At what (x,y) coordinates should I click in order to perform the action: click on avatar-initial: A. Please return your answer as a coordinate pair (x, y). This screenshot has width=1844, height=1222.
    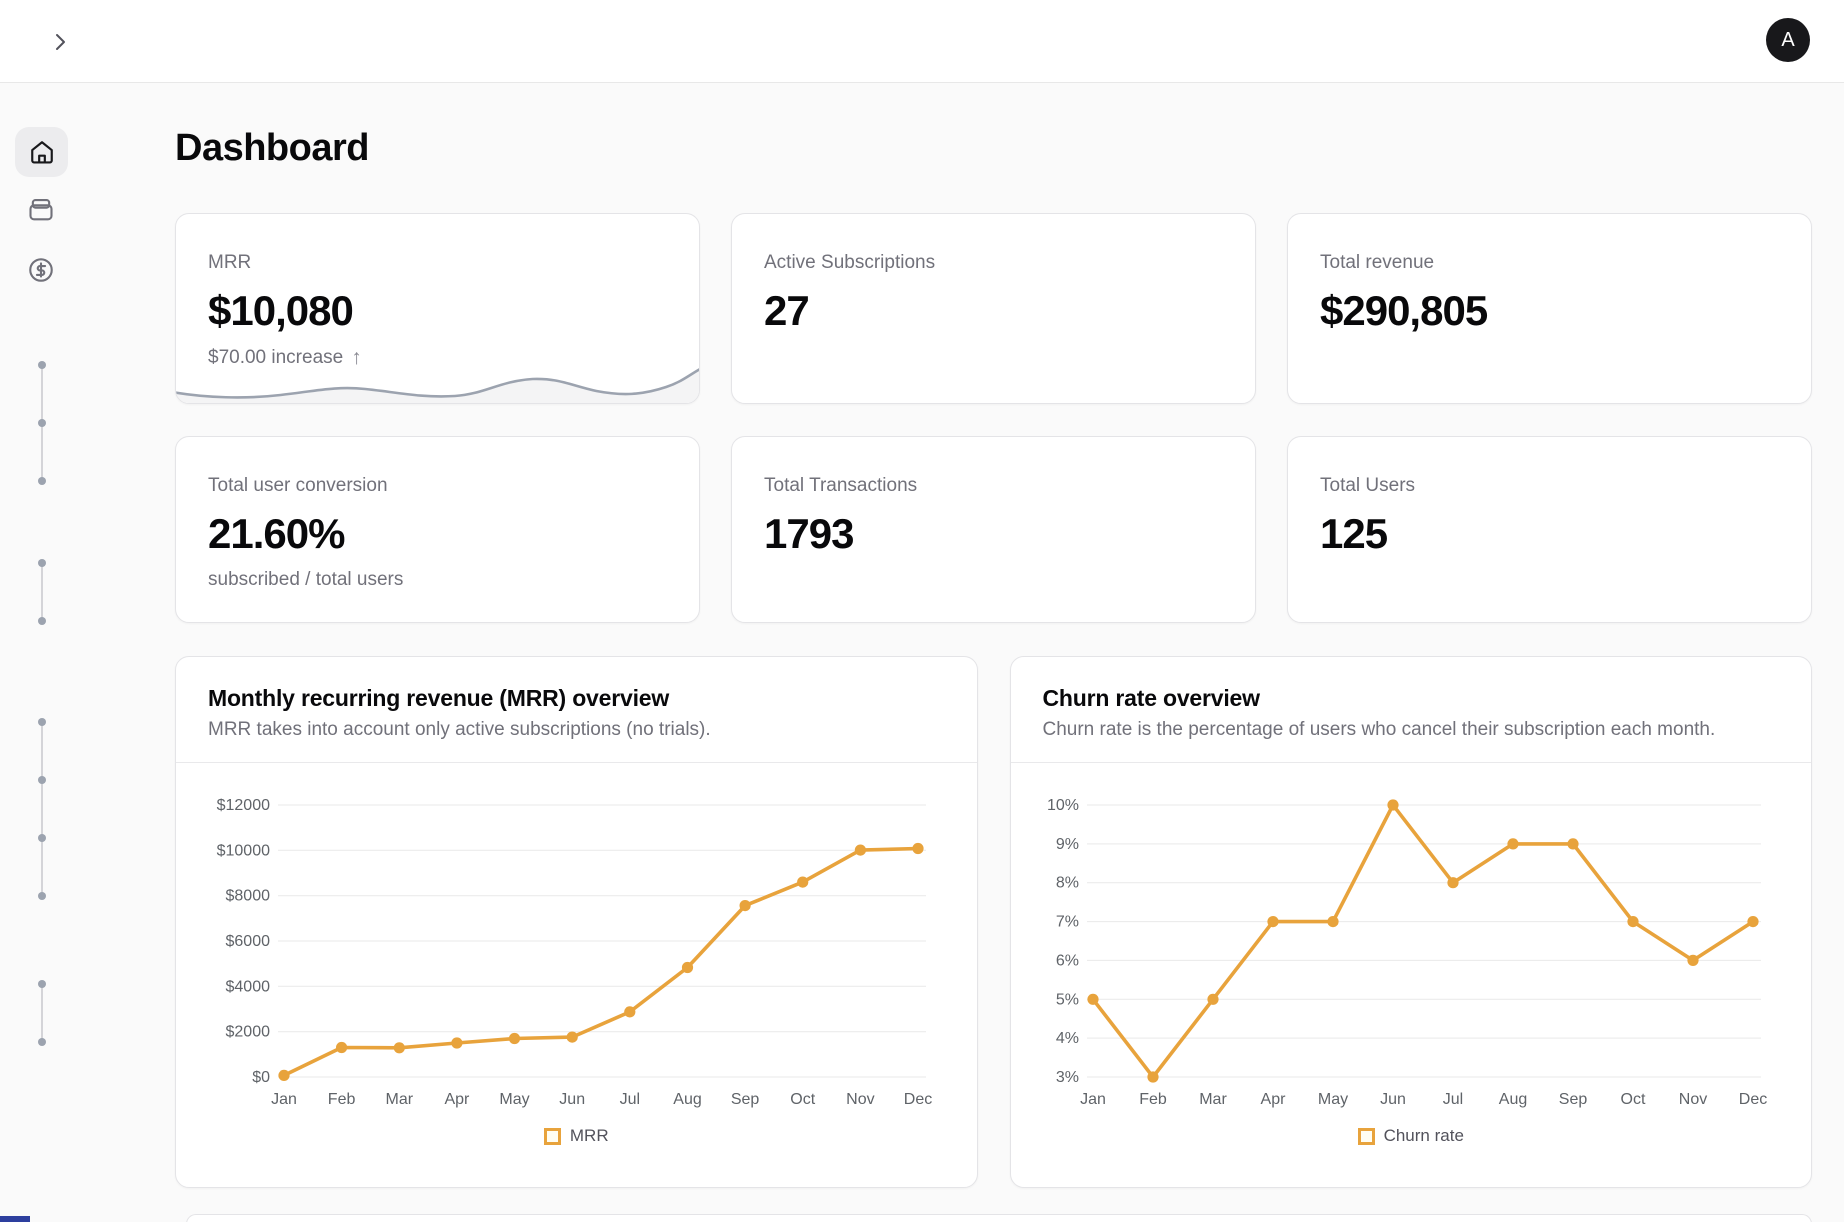
    Looking at the image, I should click on (1788, 39).